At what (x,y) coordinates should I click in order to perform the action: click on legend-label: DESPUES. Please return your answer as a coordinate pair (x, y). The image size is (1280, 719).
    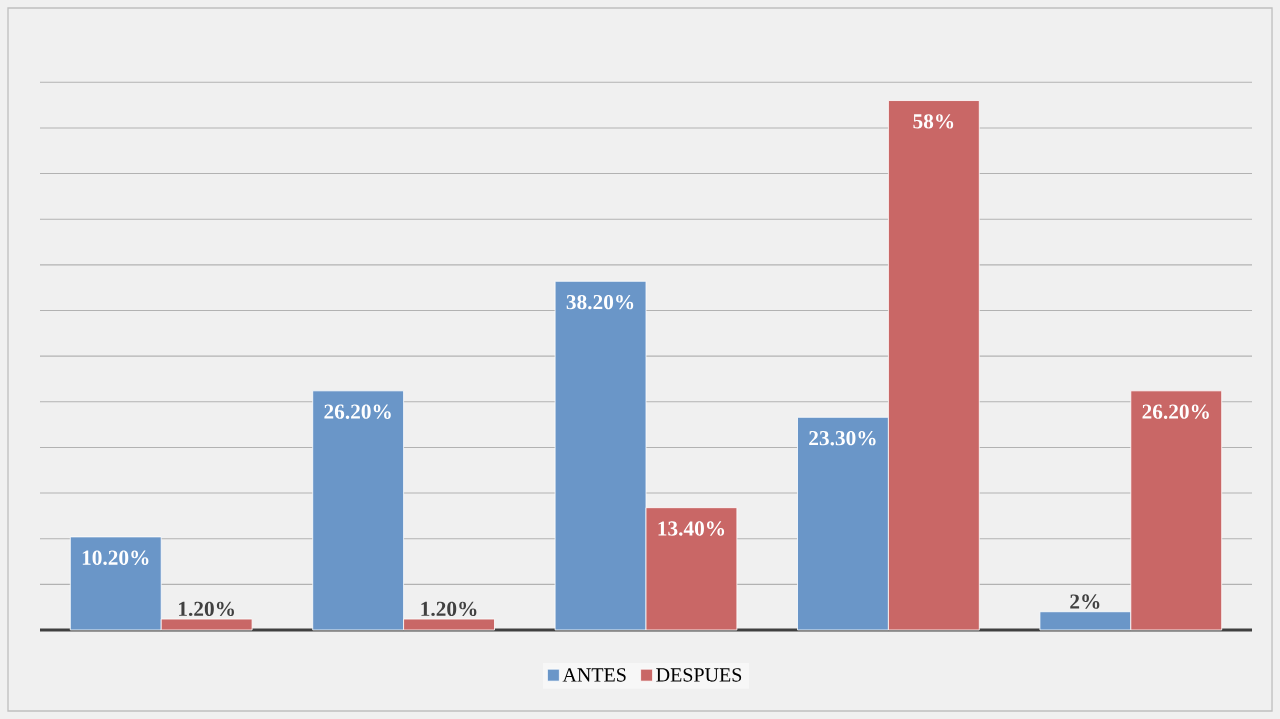
    Looking at the image, I should click on (699, 675).